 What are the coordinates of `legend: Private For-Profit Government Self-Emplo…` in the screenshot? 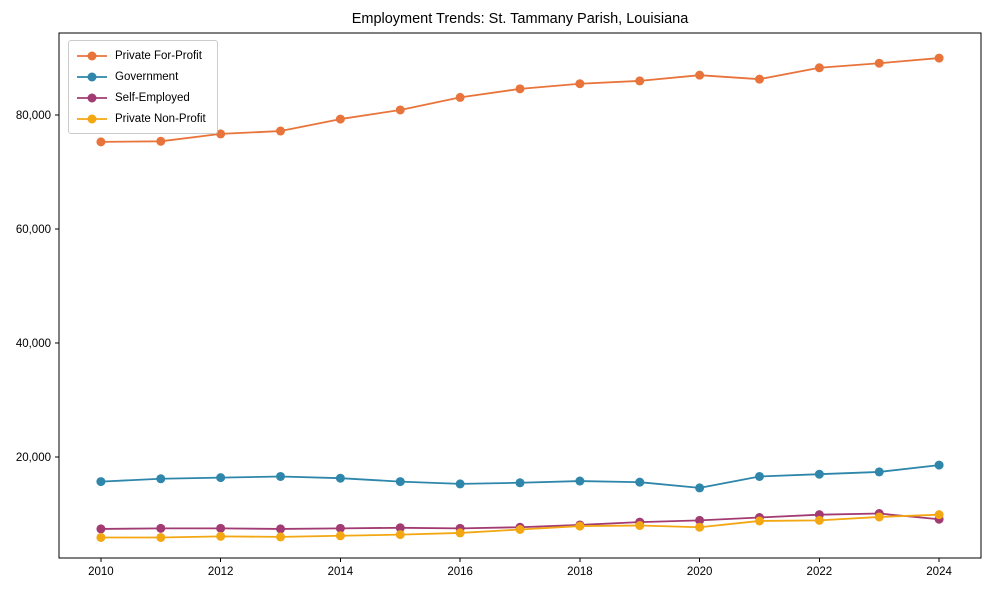 It's located at (143, 87).